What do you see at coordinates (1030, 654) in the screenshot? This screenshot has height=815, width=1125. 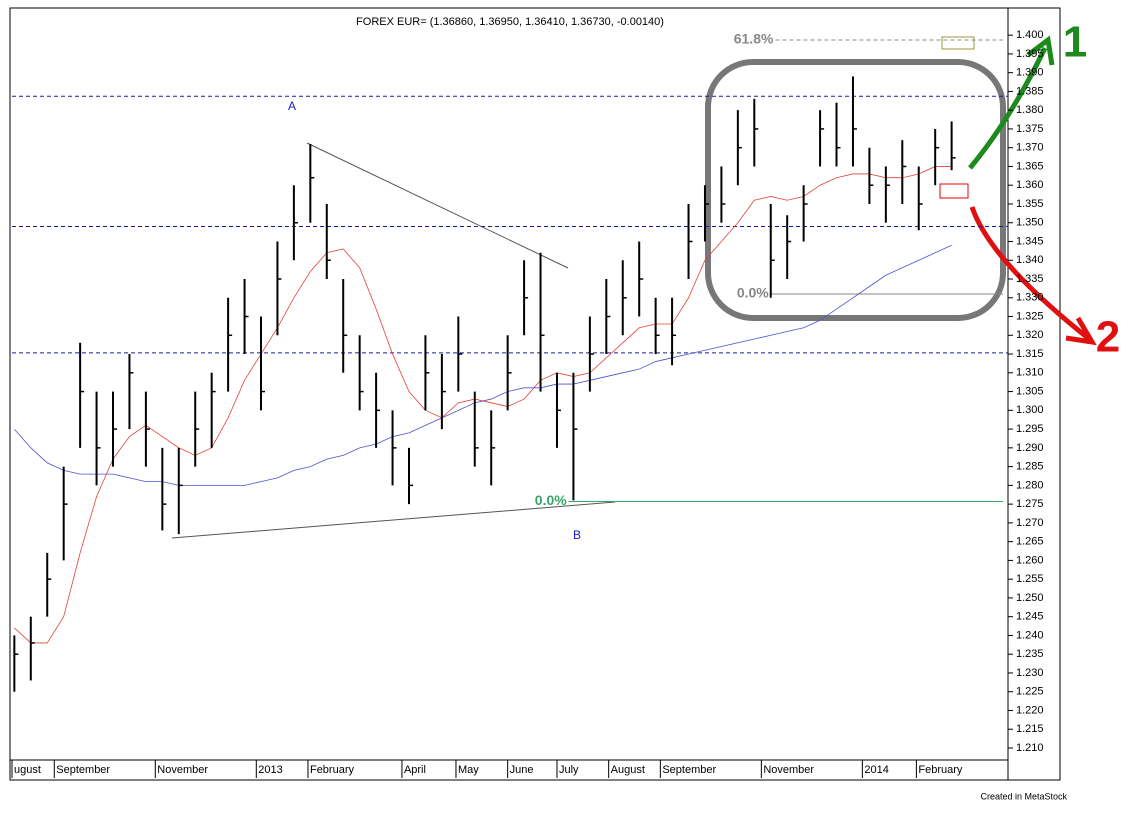 I see `y-tick-label: 1.235` at bounding box center [1030, 654].